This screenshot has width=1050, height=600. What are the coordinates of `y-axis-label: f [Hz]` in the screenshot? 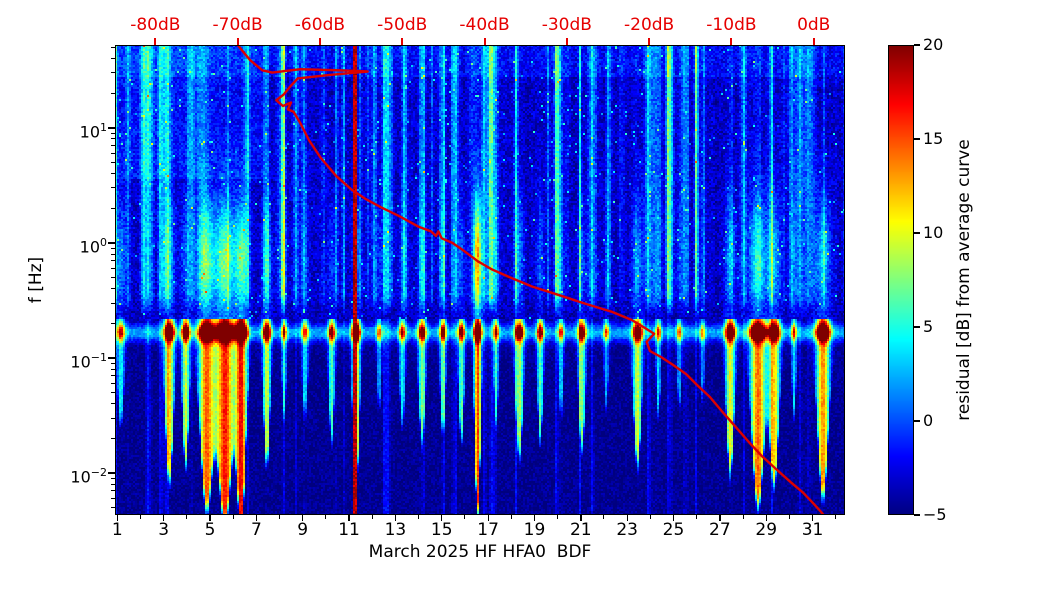 It's located at (36, 280).